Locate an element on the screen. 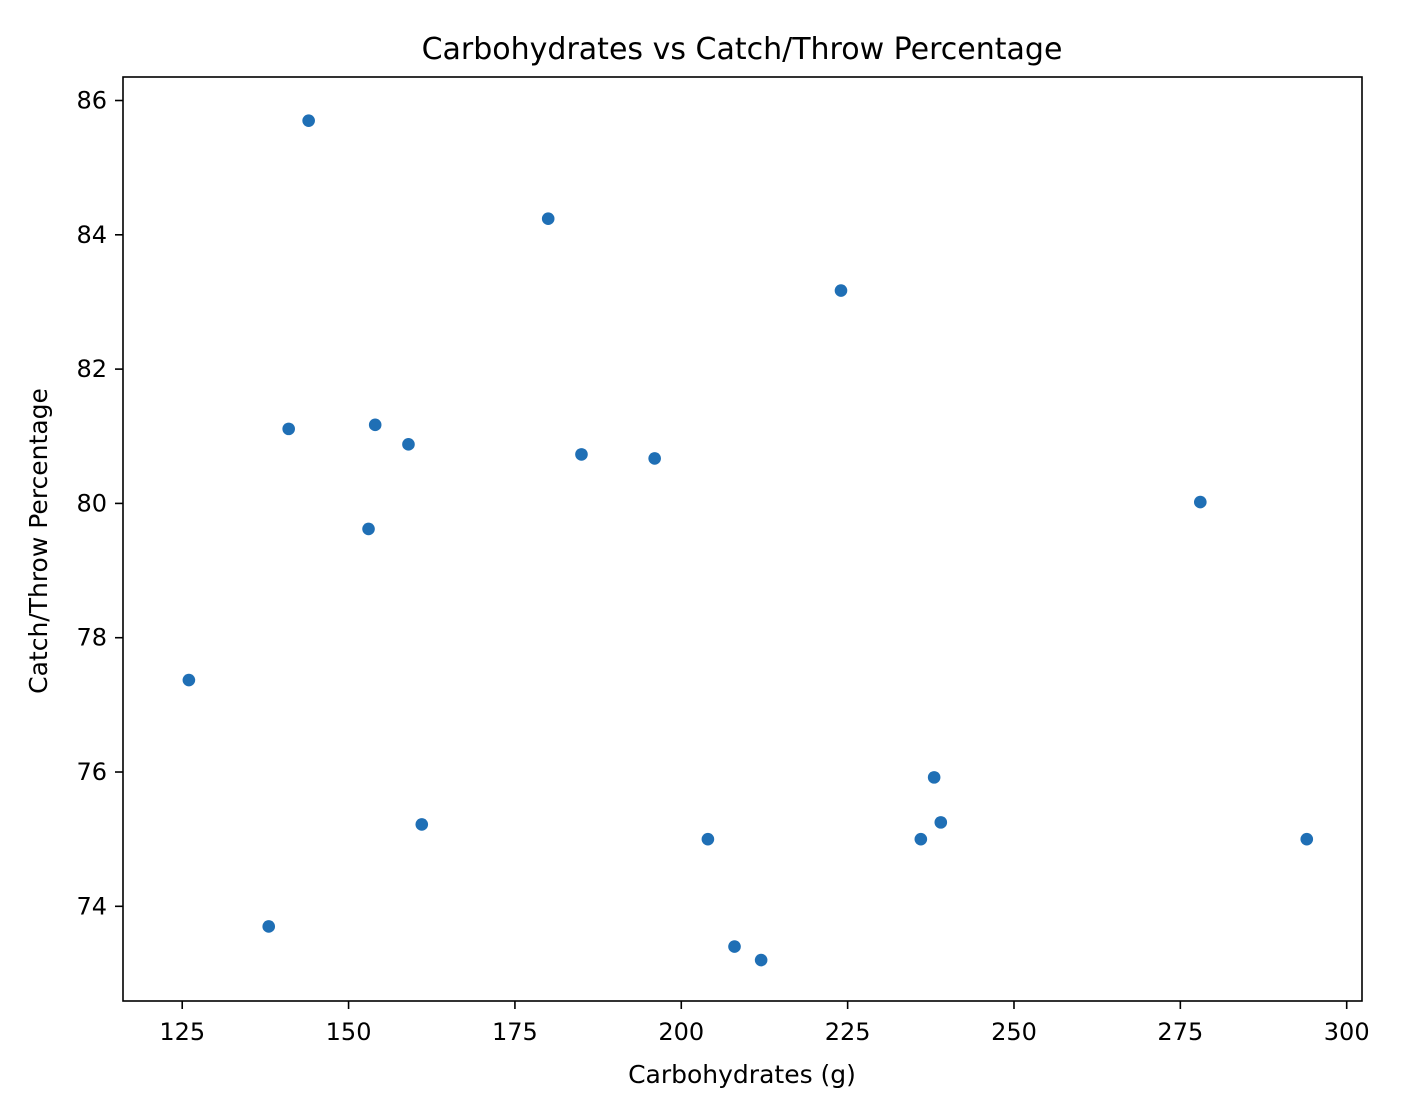 The width and height of the screenshot is (1428, 1118). x-tick-label: 300 is located at coordinates (1347, 1032).